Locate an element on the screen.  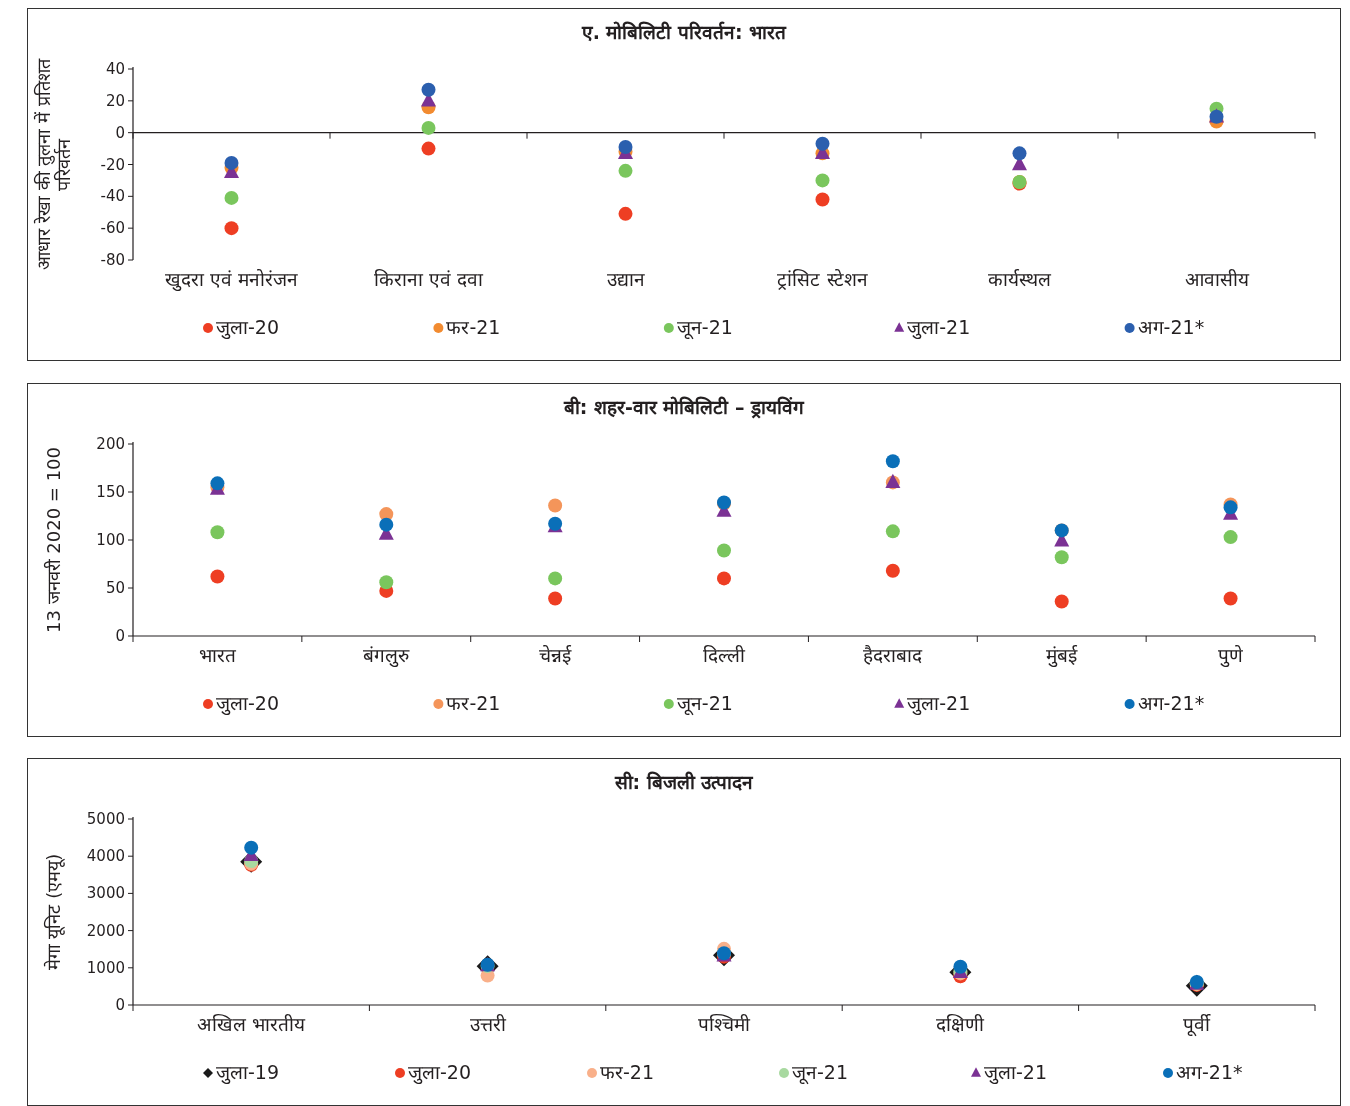
y-tick-label: 20 is located at coordinates (115, 100).